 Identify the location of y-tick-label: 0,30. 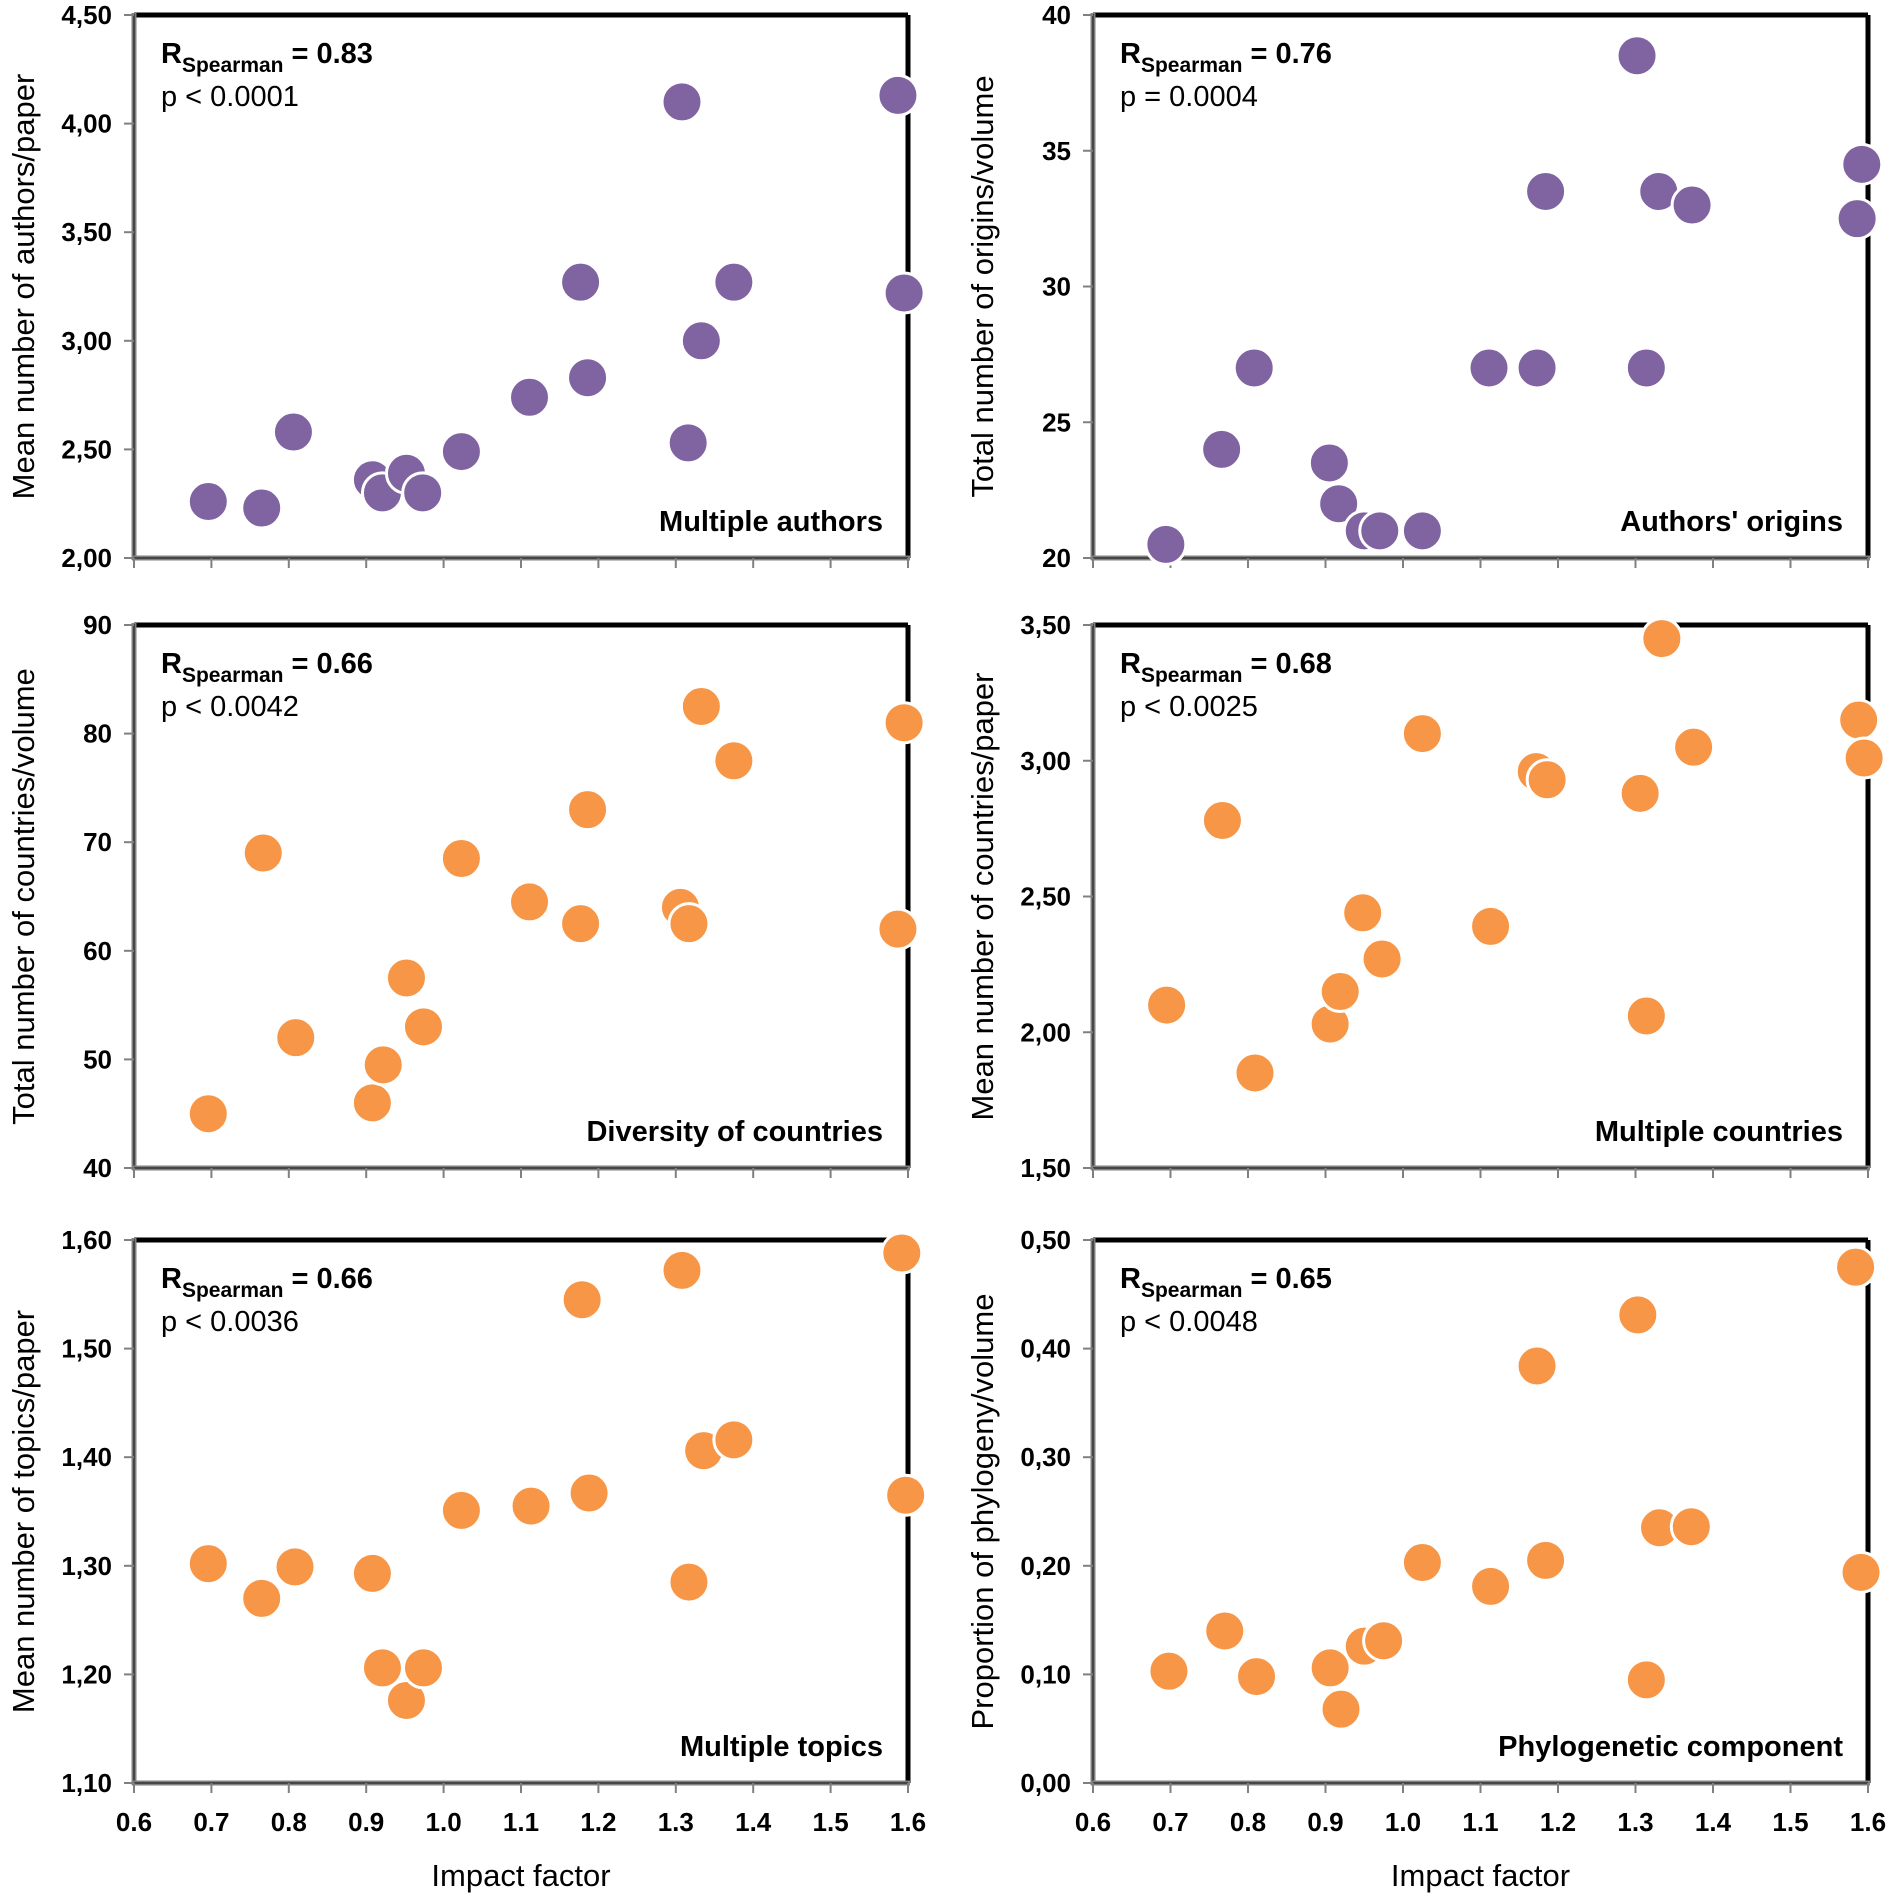
(1045, 1457).